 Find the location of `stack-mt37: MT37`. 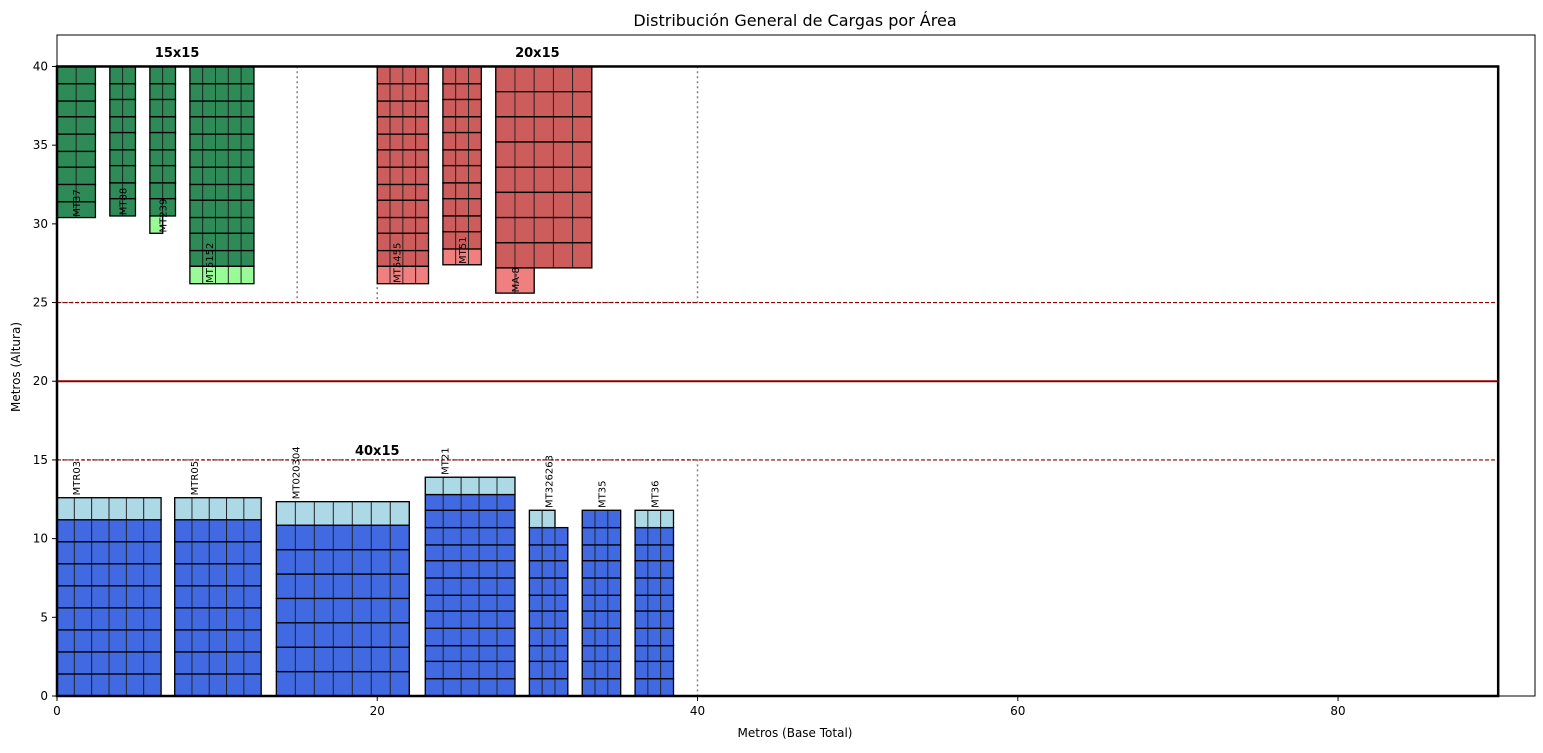

stack-mt37: MT37 is located at coordinates (76, 142).